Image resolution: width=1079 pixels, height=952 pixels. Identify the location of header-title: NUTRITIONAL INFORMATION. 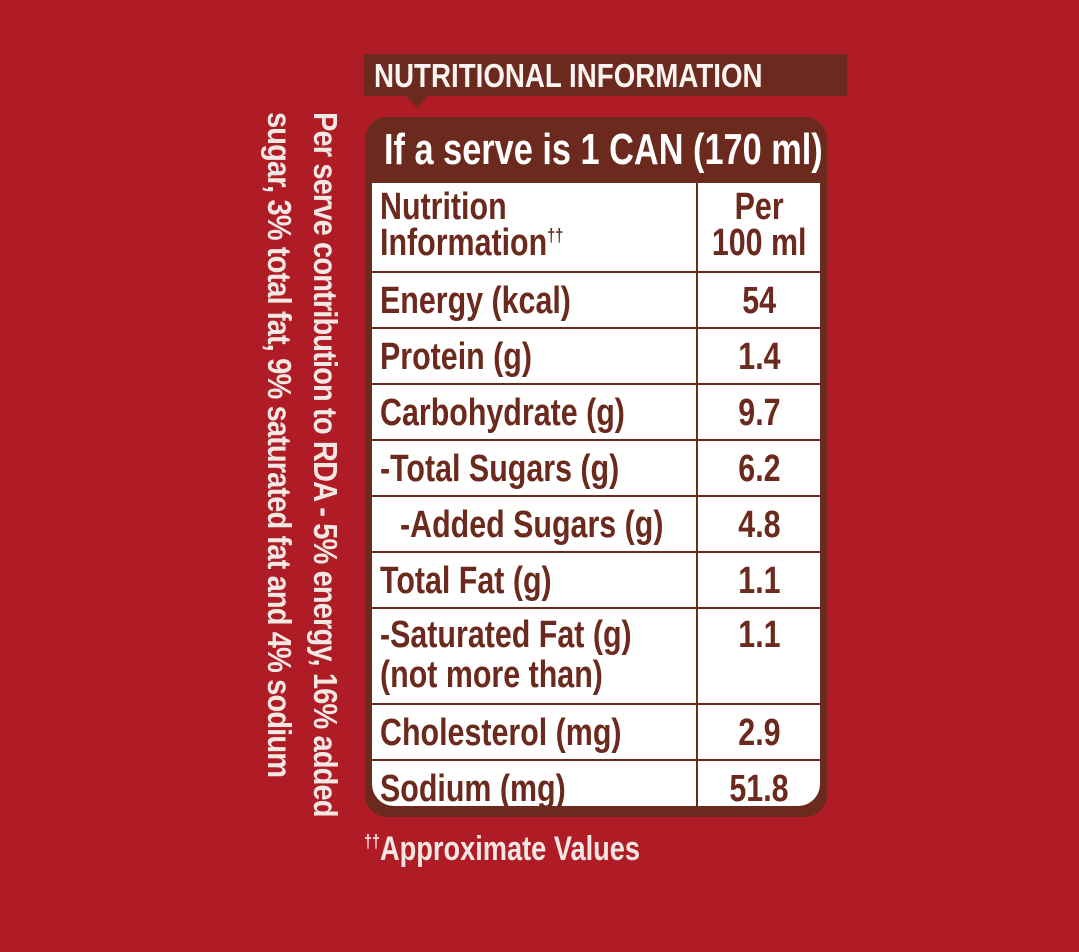
(568, 75).